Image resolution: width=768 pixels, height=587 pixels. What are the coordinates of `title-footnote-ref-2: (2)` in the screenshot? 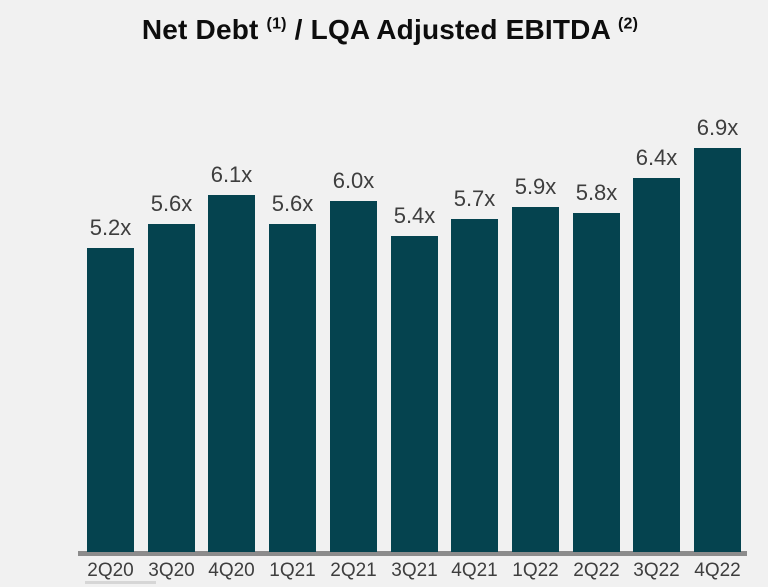 It's located at (628, 24).